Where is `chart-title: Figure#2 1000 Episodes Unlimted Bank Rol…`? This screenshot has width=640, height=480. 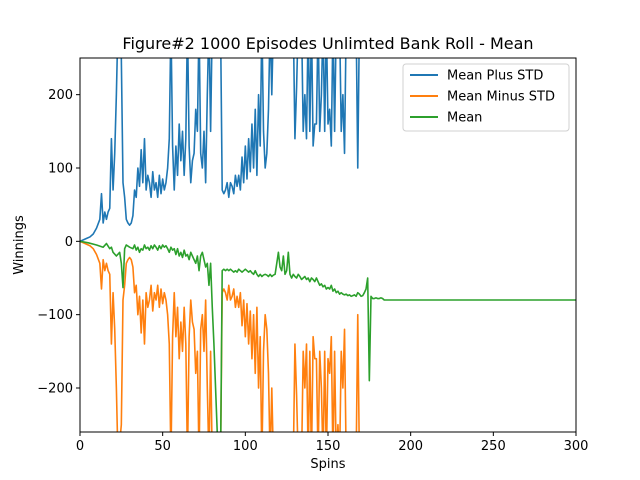 chart-title: Figure#2 1000 Episodes Unlimted Bank Rol… is located at coordinates (327, 43).